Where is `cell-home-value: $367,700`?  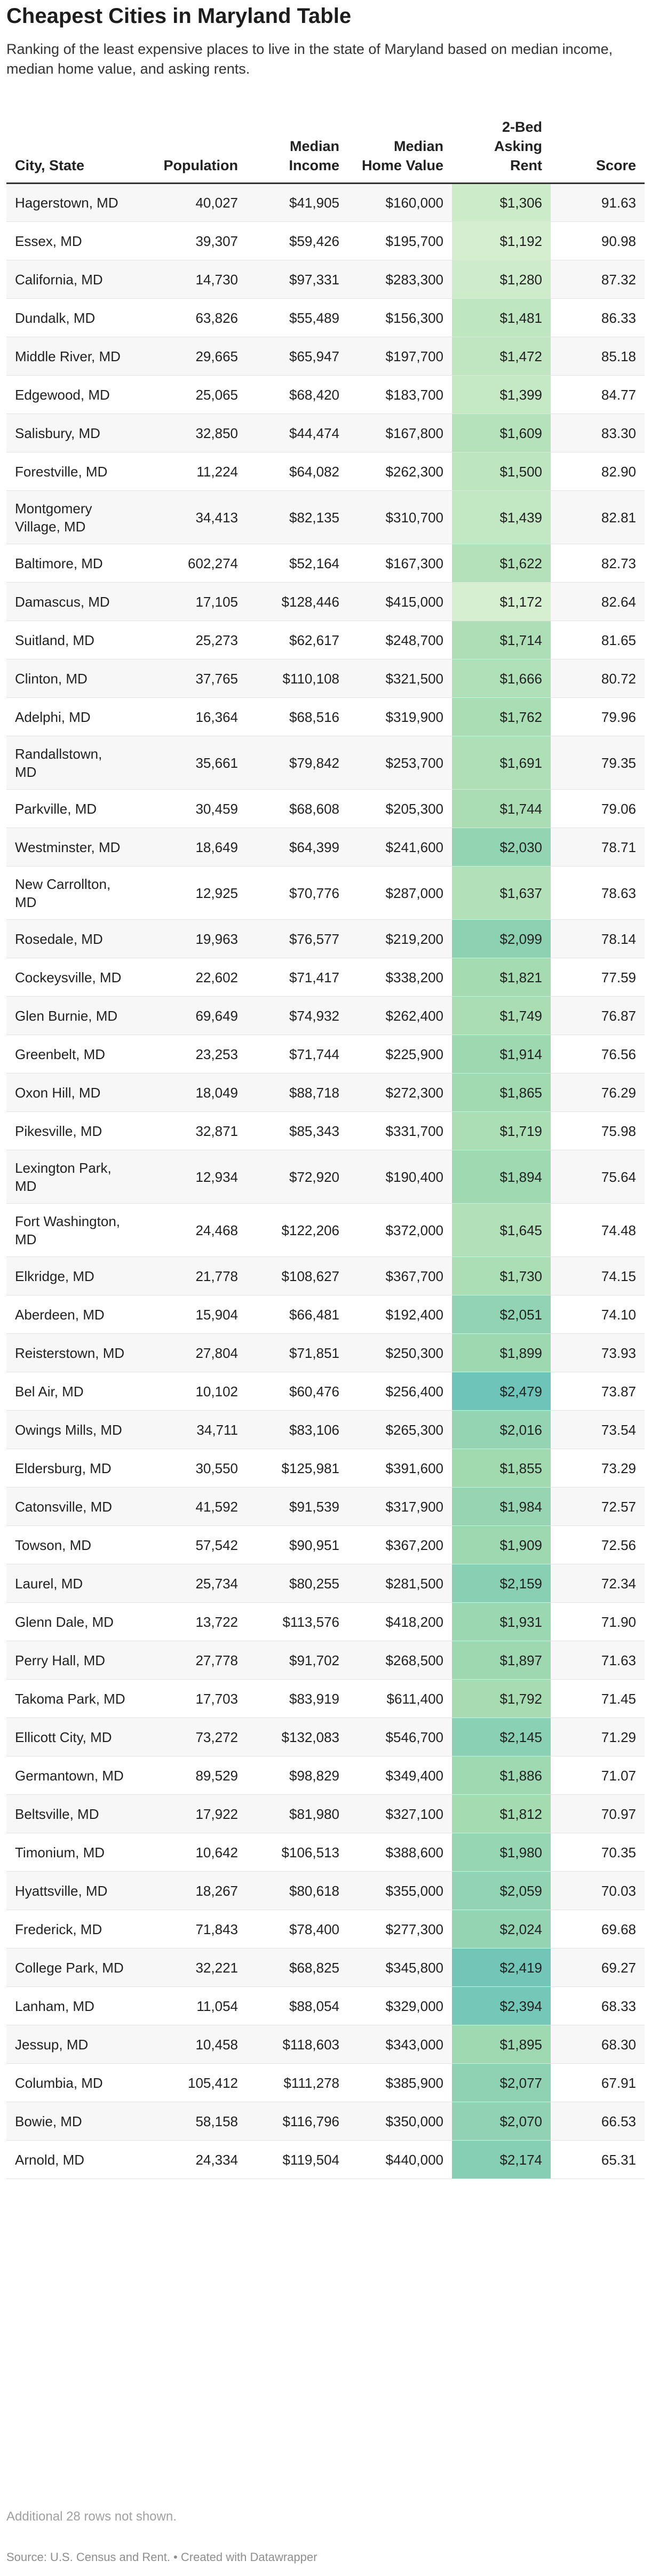
cell-home-value: $367,700 is located at coordinates (400, 1276).